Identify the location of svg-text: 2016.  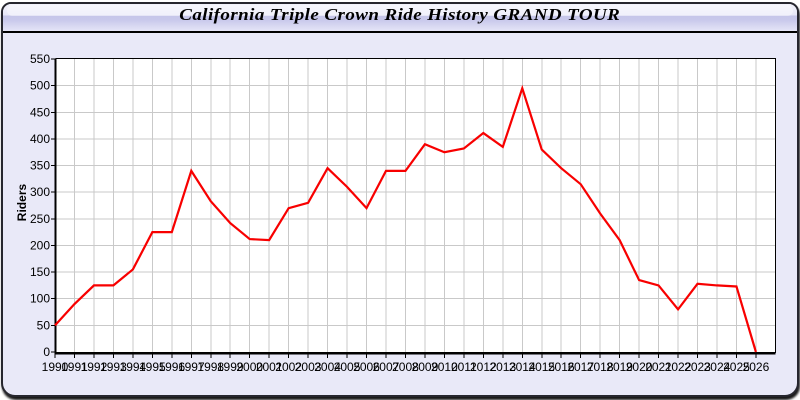
(561, 367).